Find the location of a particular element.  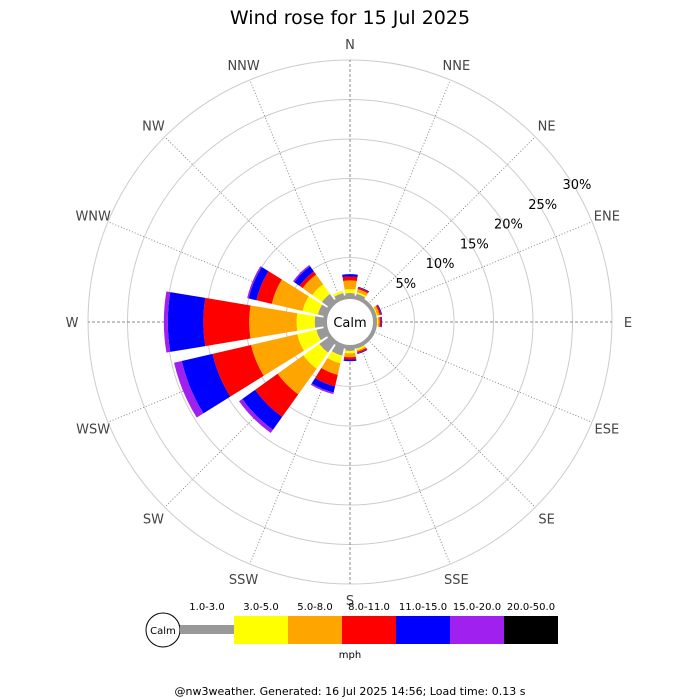

petal-n-11.0-15.0 is located at coordinates (350, 276).